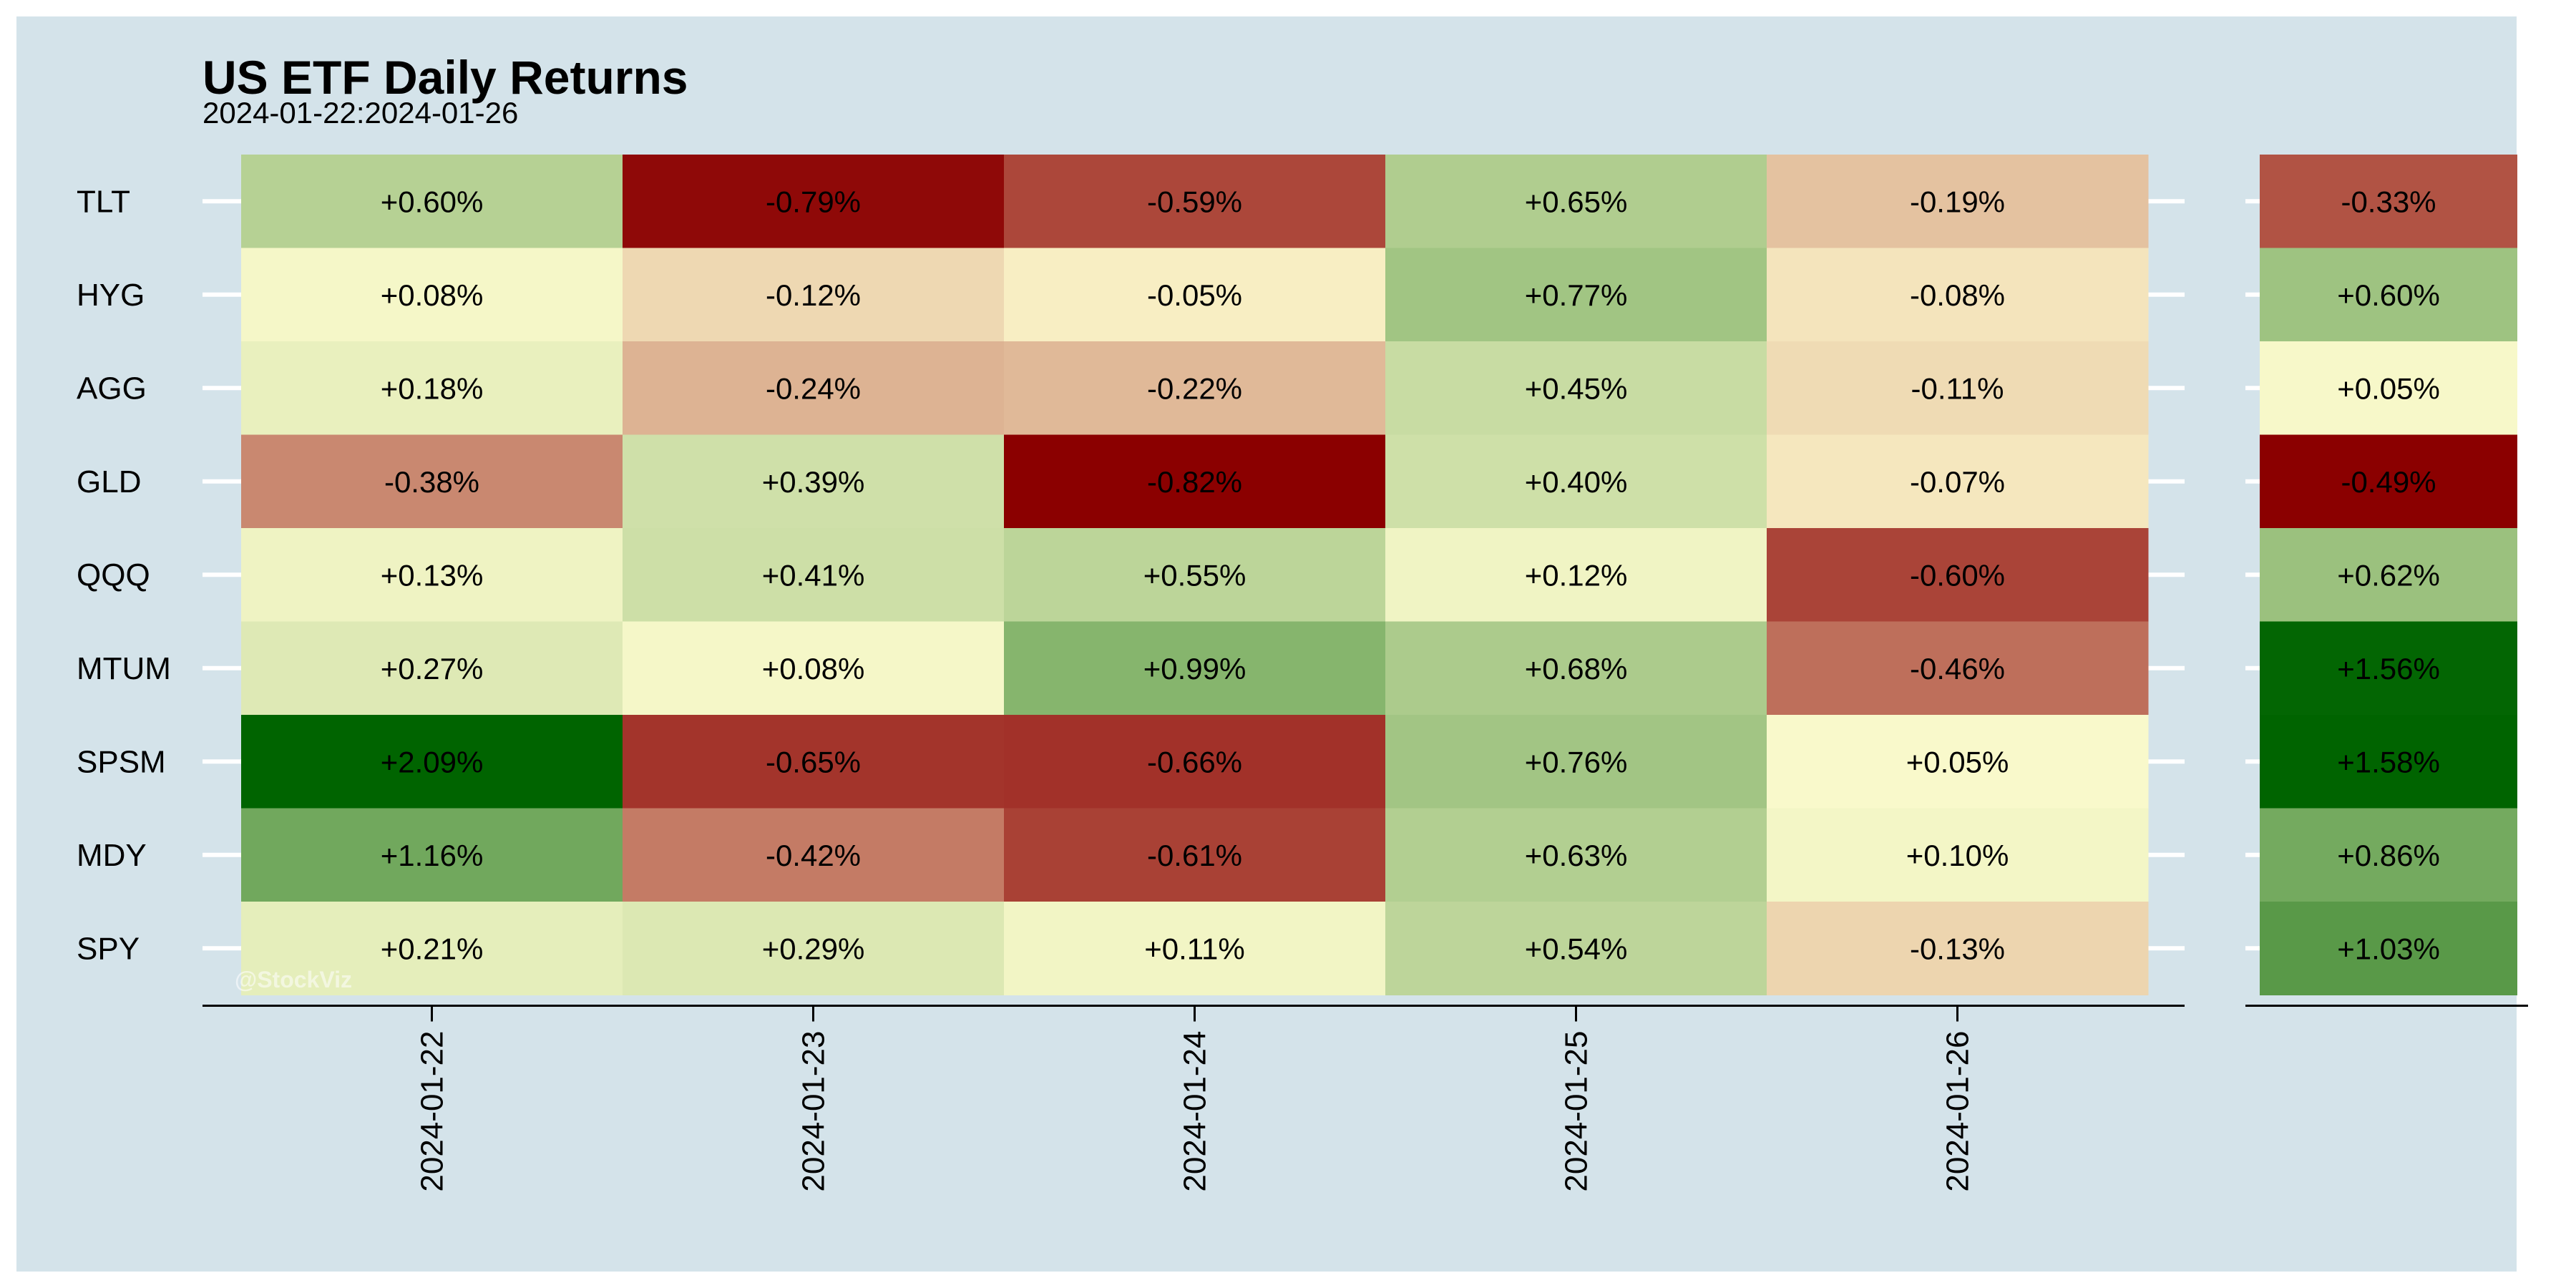 This screenshot has height=1288, width=2576. What do you see at coordinates (445, 77) in the screenshot?
I see `chart-title: US ETF Daily Returns` at bounding box center [445, 77].